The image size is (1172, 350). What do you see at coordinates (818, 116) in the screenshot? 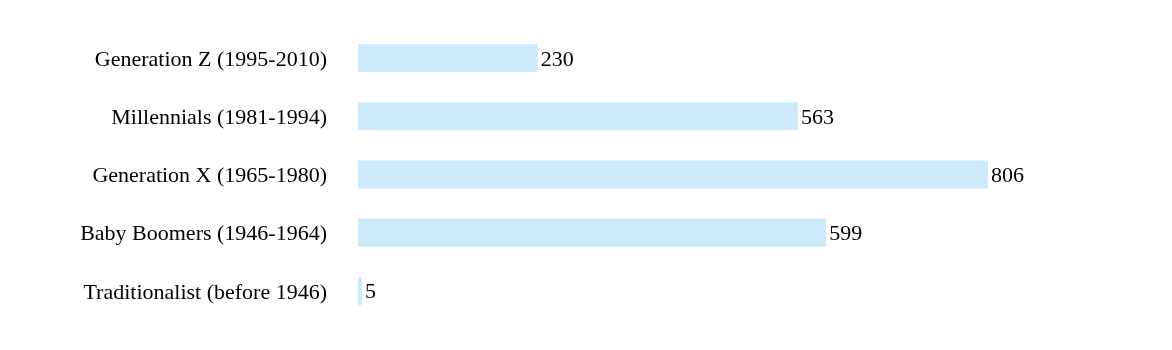
I see `data-label: 563` at bounding box center [818, 116].